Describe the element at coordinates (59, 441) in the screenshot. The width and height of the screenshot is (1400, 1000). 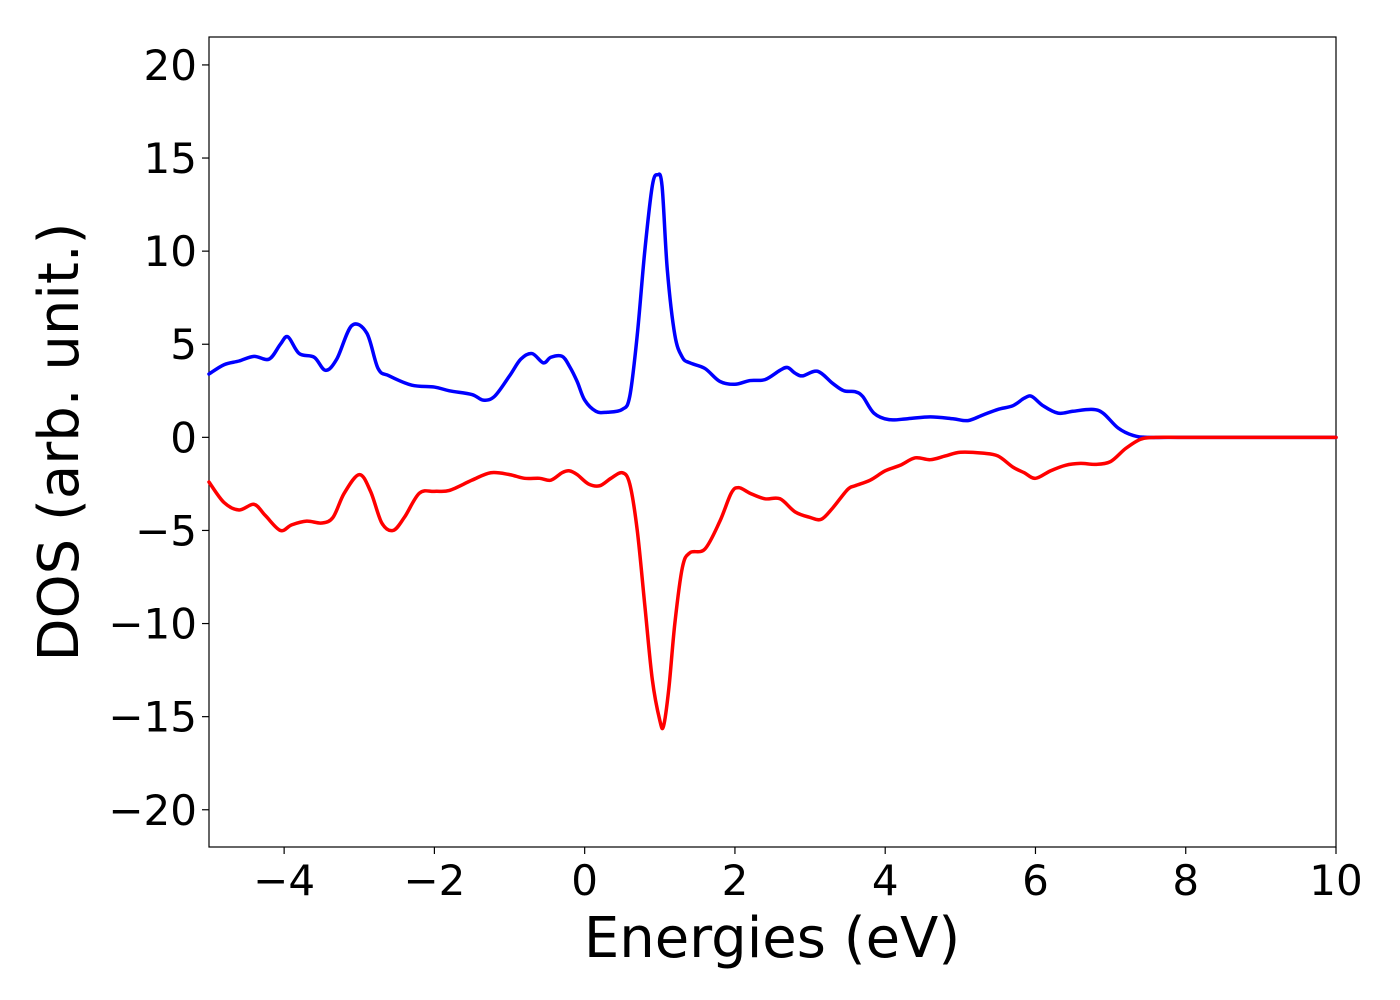
I see `y-axis-title: DOS (arb. unit.)` at that location.